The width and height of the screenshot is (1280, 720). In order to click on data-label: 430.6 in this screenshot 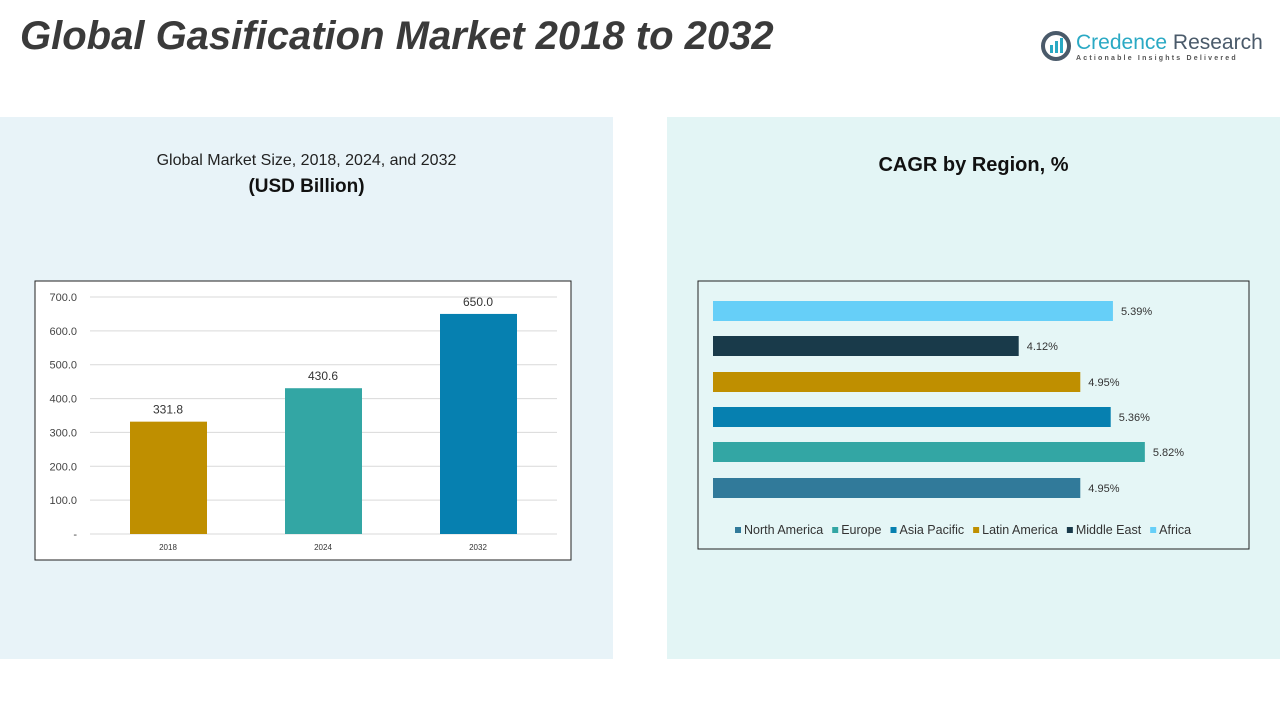, I will do `click(323, 376)`.